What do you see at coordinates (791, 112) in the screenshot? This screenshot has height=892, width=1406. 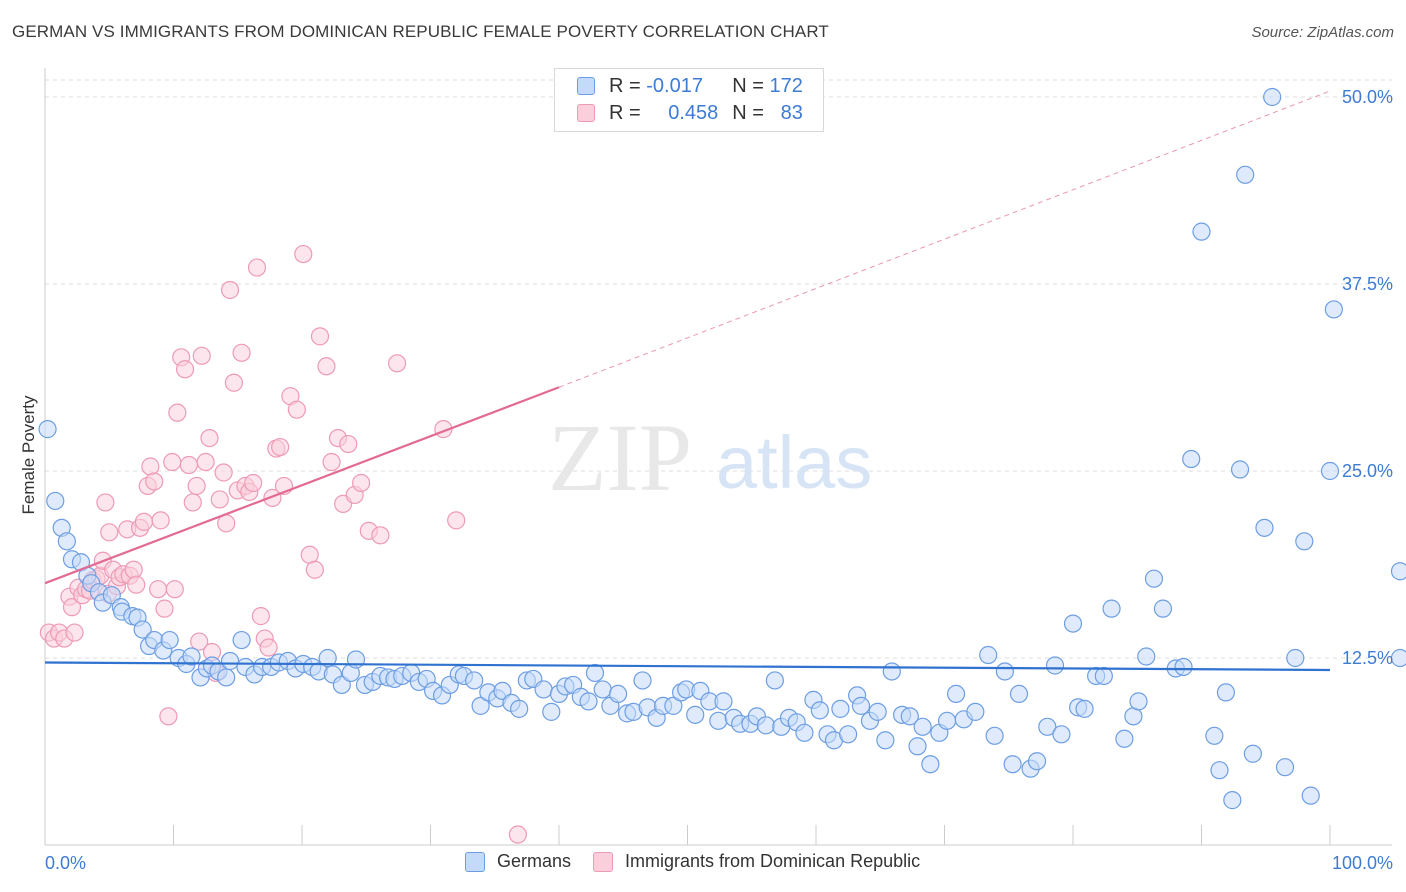 I see `legend-n-value: 83` at bounding box center [791, 112].